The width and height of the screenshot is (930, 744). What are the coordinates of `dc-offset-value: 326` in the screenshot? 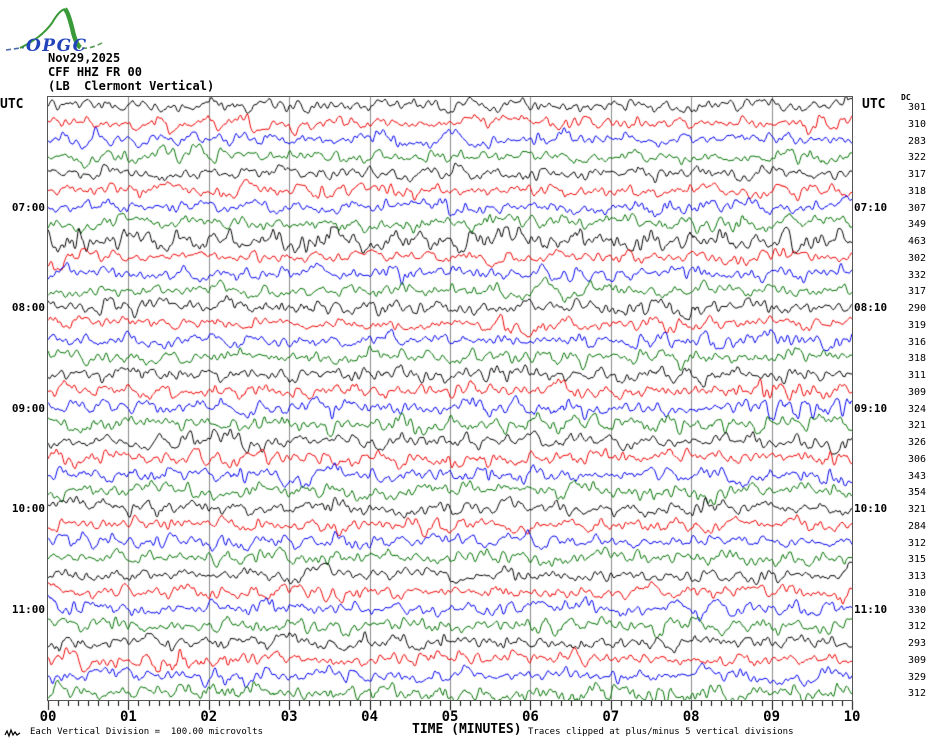 It's located at (916, 442).